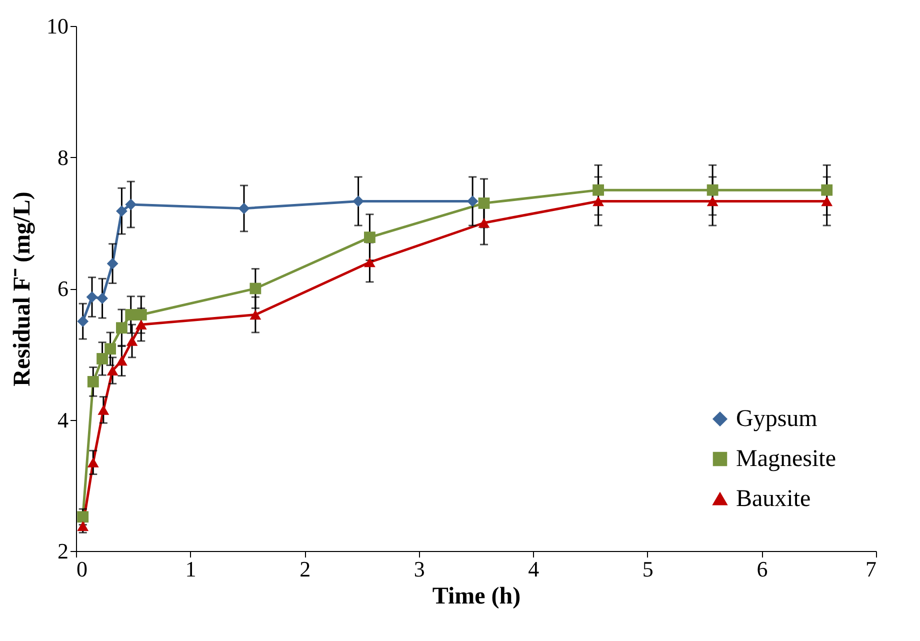  I want to click on x-axis-title: Time (h), so click(476, 597).